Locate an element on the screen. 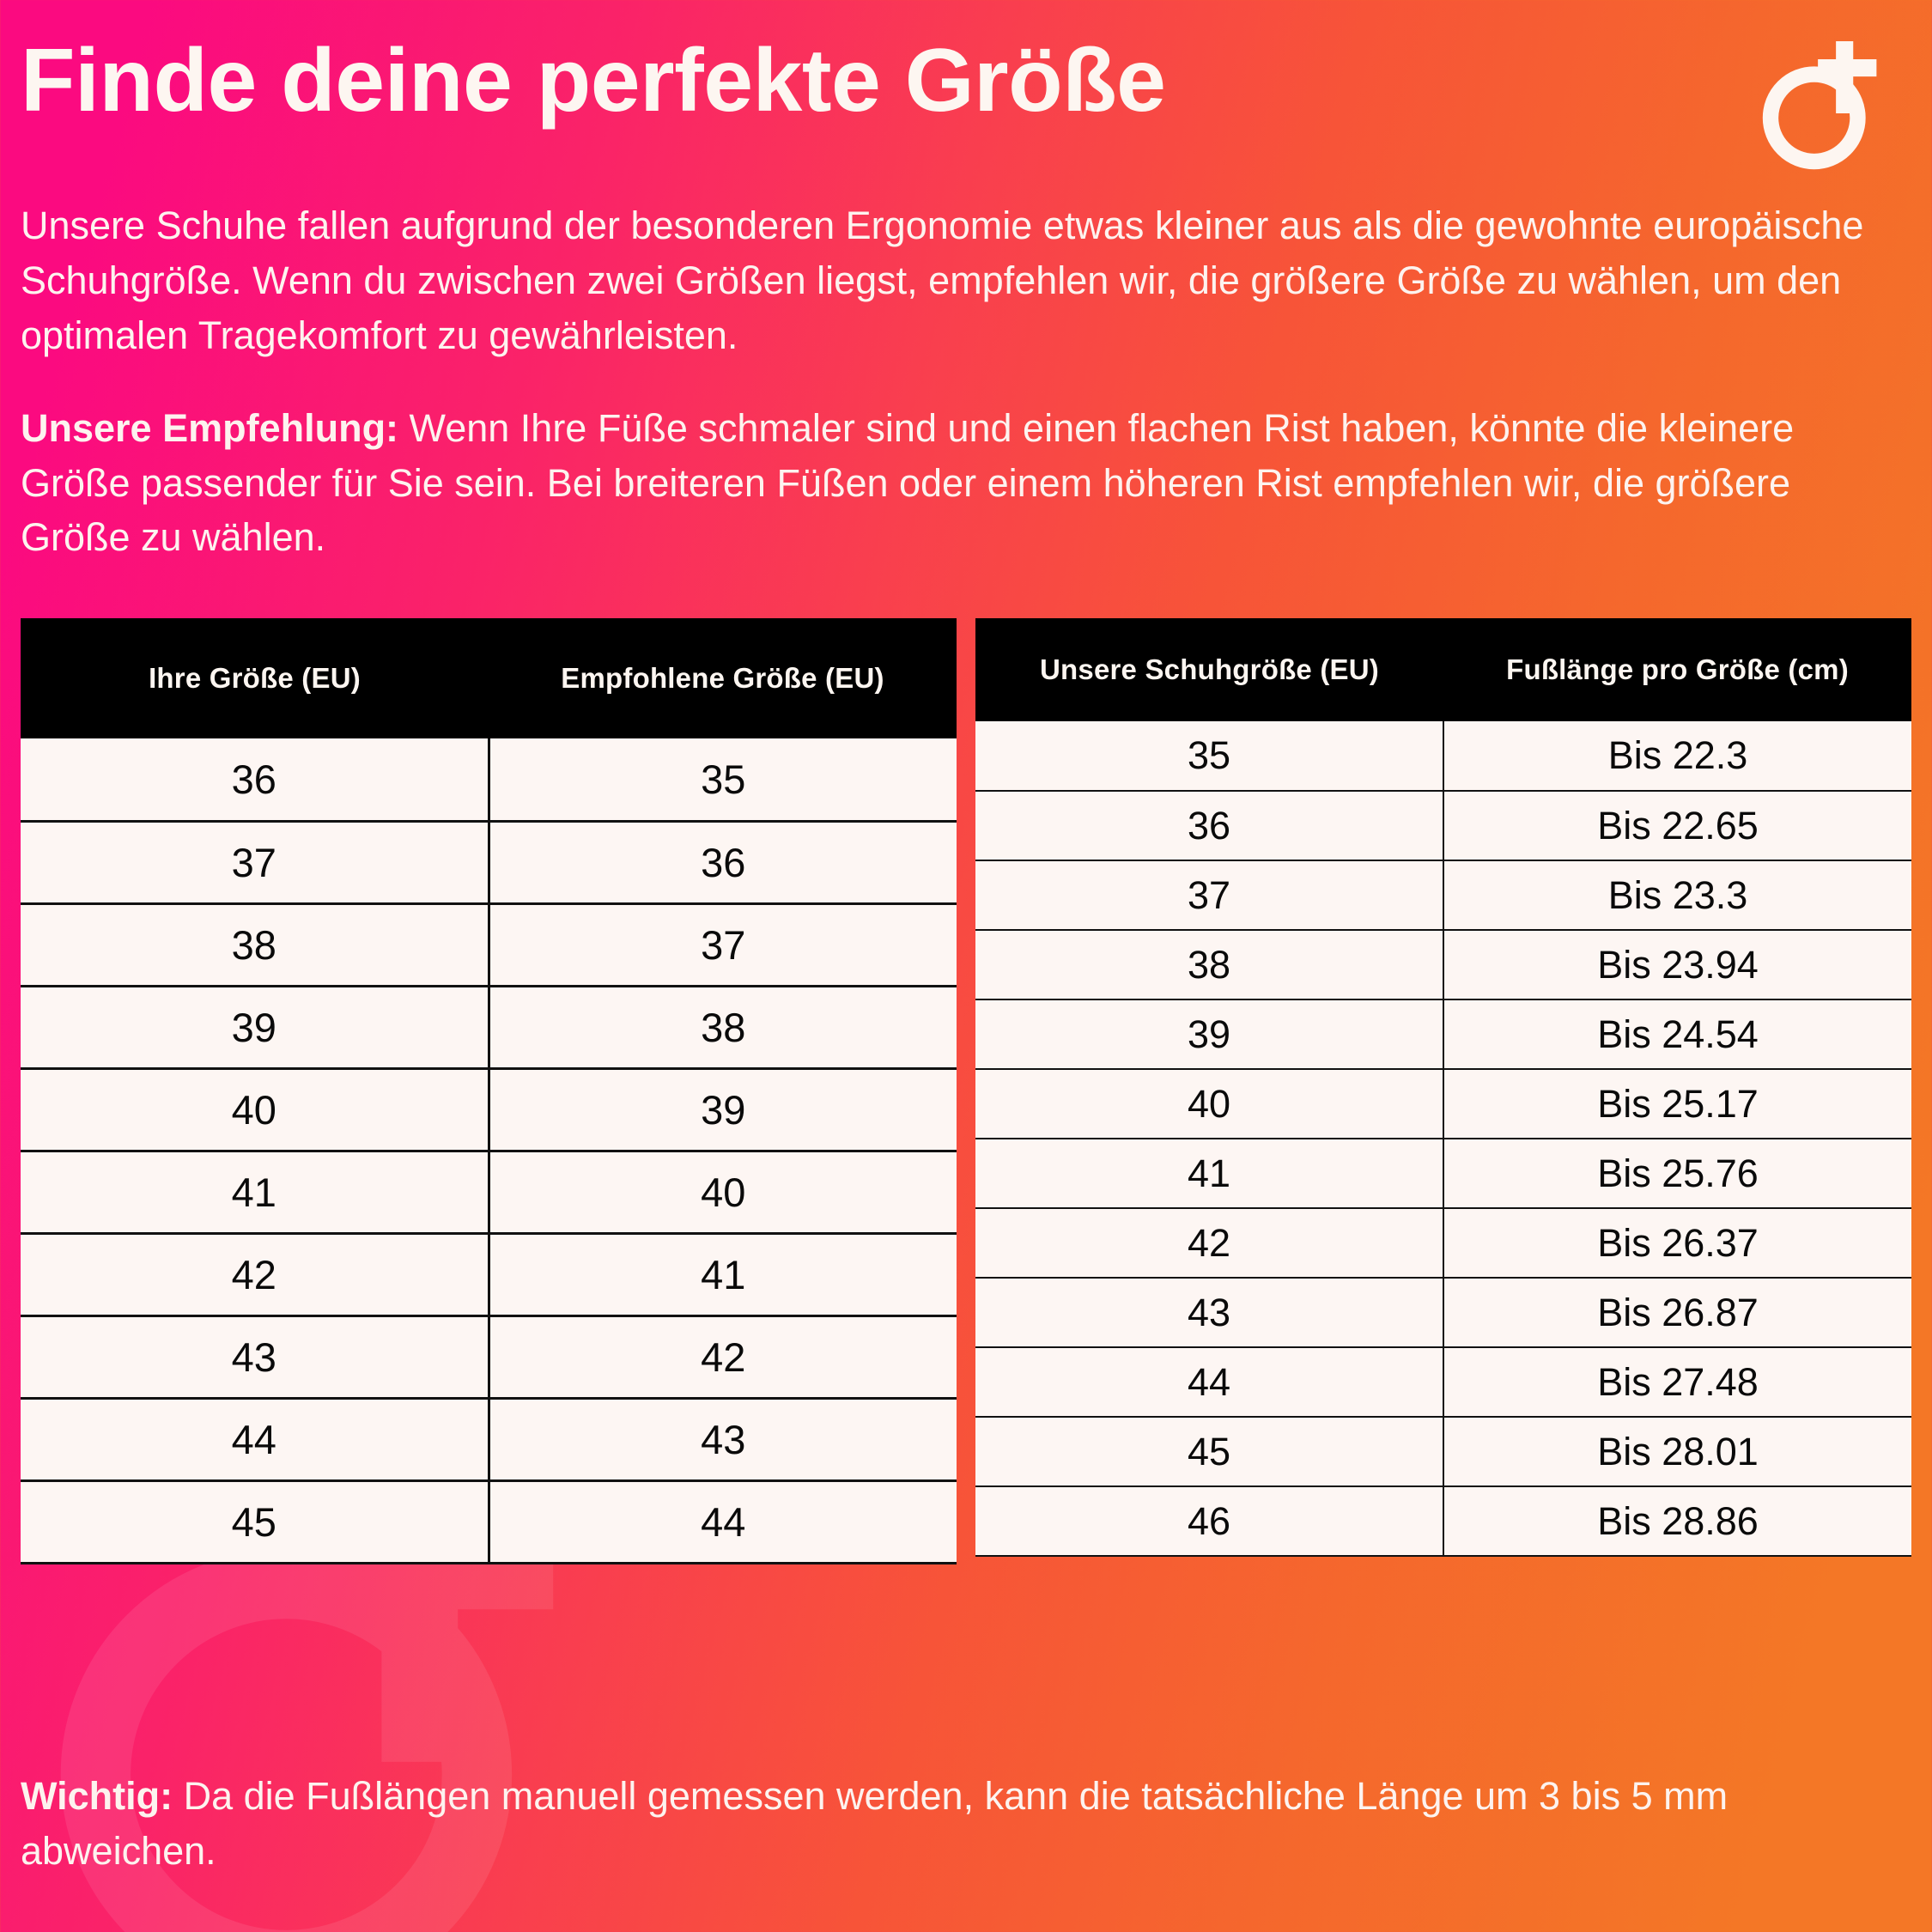 Image resolution: width=1932 pixels, height=1932 pixels. table-row: 41 40 is located at coordinates (489, 1192).